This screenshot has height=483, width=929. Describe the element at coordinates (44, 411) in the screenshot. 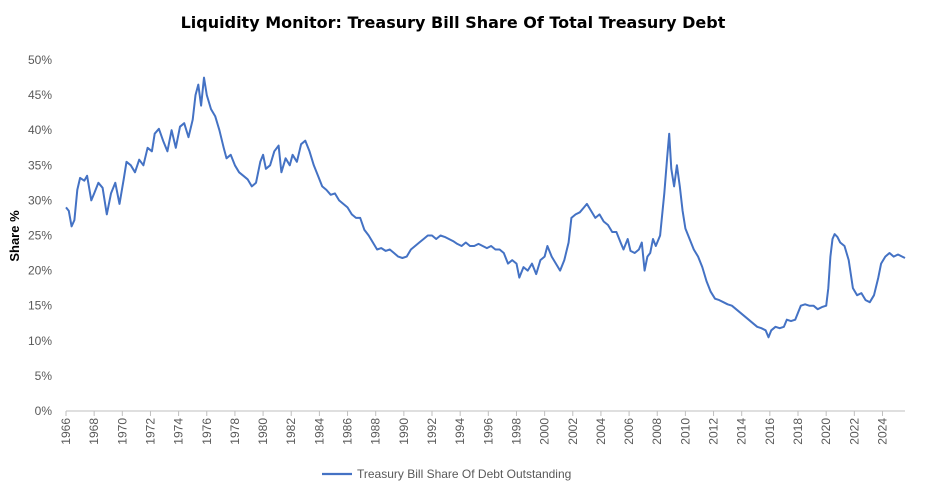

I see `y-tick-label: 0%` at that location.